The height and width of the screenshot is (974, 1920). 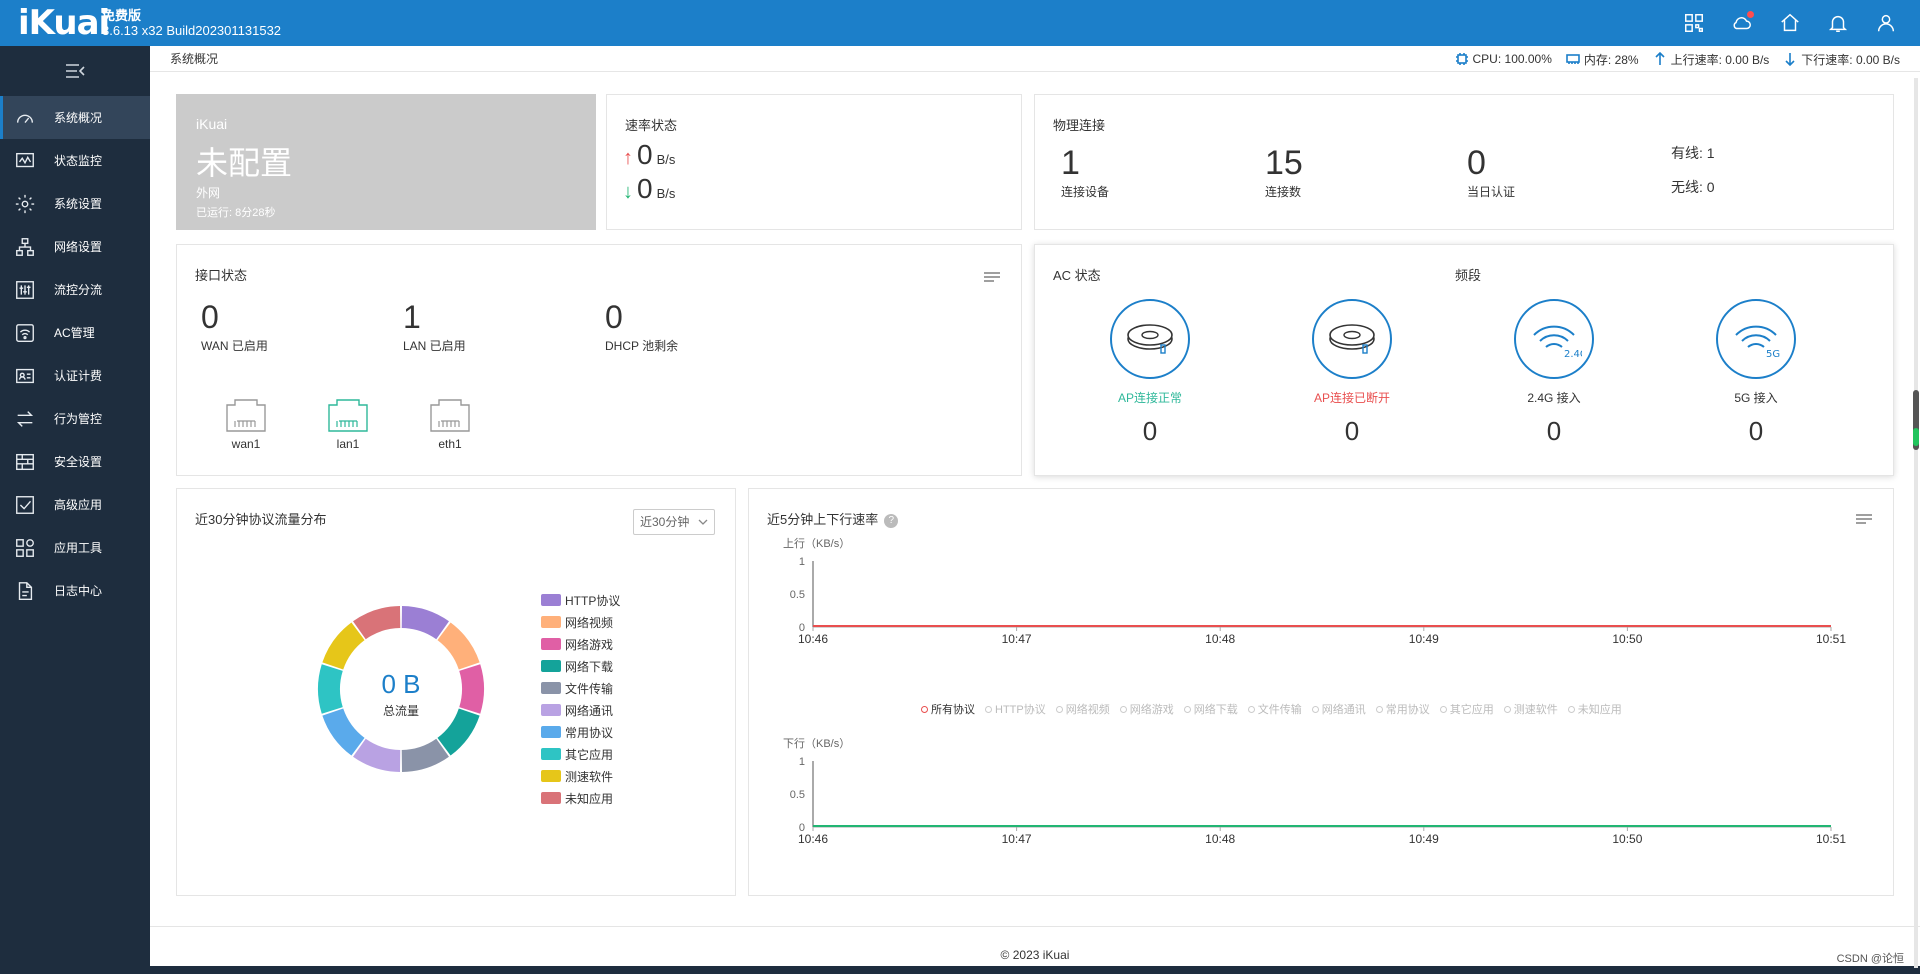 What do you see at coordinates (75, 504) in the screenshot?
I see `sidebar-item-10: 高级应用` at bounding box center [75, 504].